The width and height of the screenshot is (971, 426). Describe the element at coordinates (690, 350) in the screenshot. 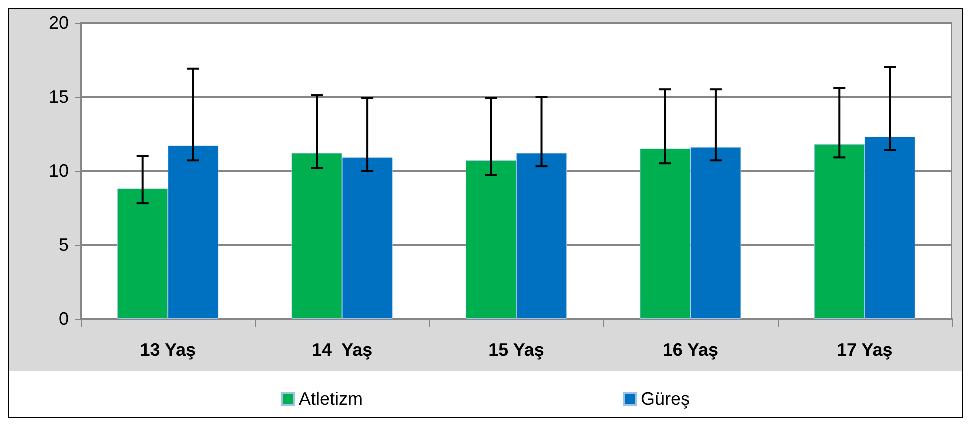

I see `x-tick-label: 16 Yaş` at that location.